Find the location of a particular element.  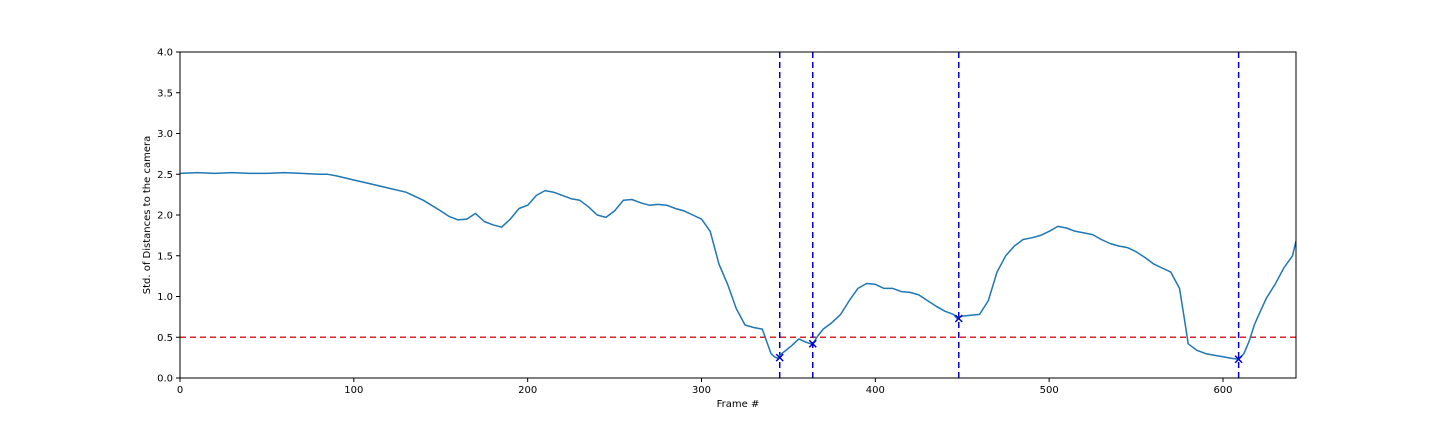

x-tick-label: 600 is located at coordinates (1222, 390).